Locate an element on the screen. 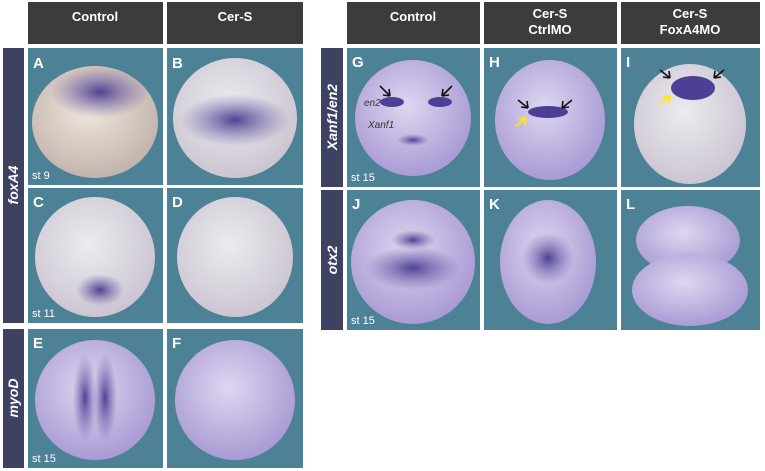 Image resolution: width=765 pixels, height=471 pixels. panel: E st 15 is located at coordinates (95, 398).